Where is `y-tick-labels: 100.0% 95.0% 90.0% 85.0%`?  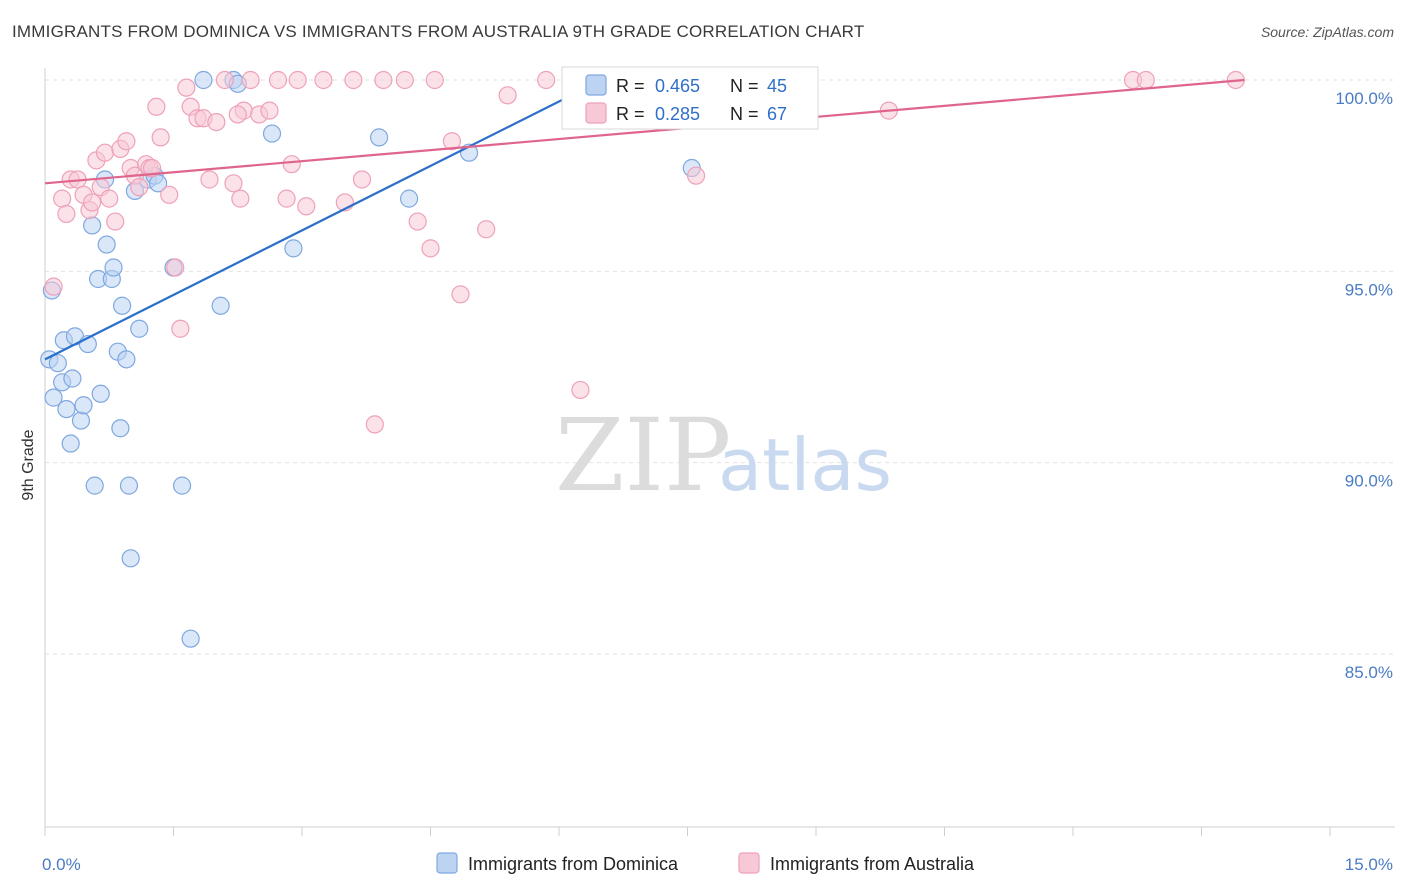 y-tick-labels: 100.0% 95.0% 90.0% 85.0% is located at coordinates (1364, 385).